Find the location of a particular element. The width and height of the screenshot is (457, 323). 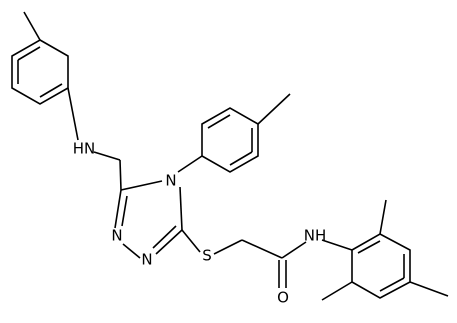

atom-label: NH is located at coordinates (315, 236).